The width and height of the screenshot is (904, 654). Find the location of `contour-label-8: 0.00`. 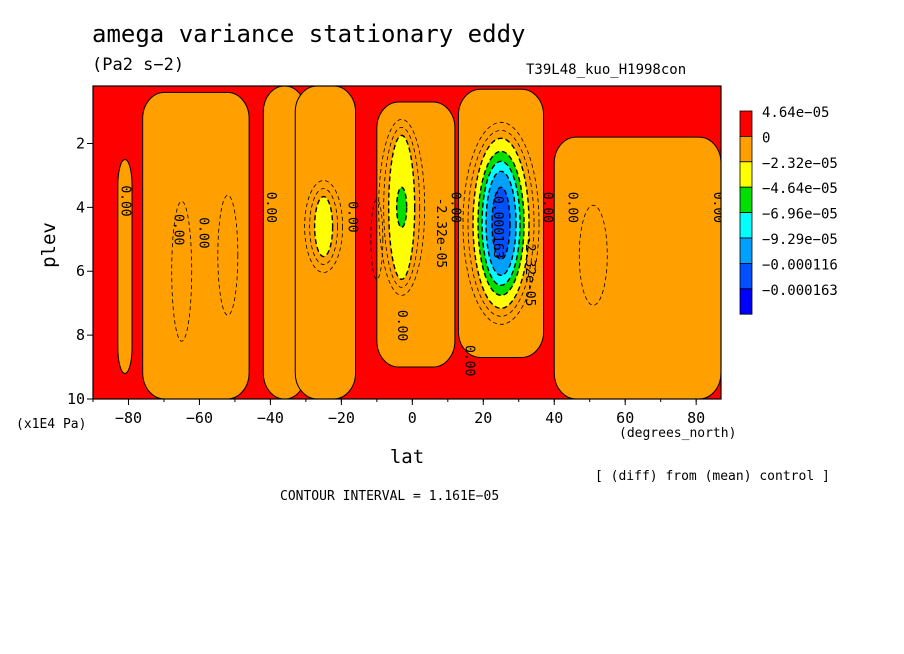

contour-label-8: 0.00 is located at coordinates (469, 360).